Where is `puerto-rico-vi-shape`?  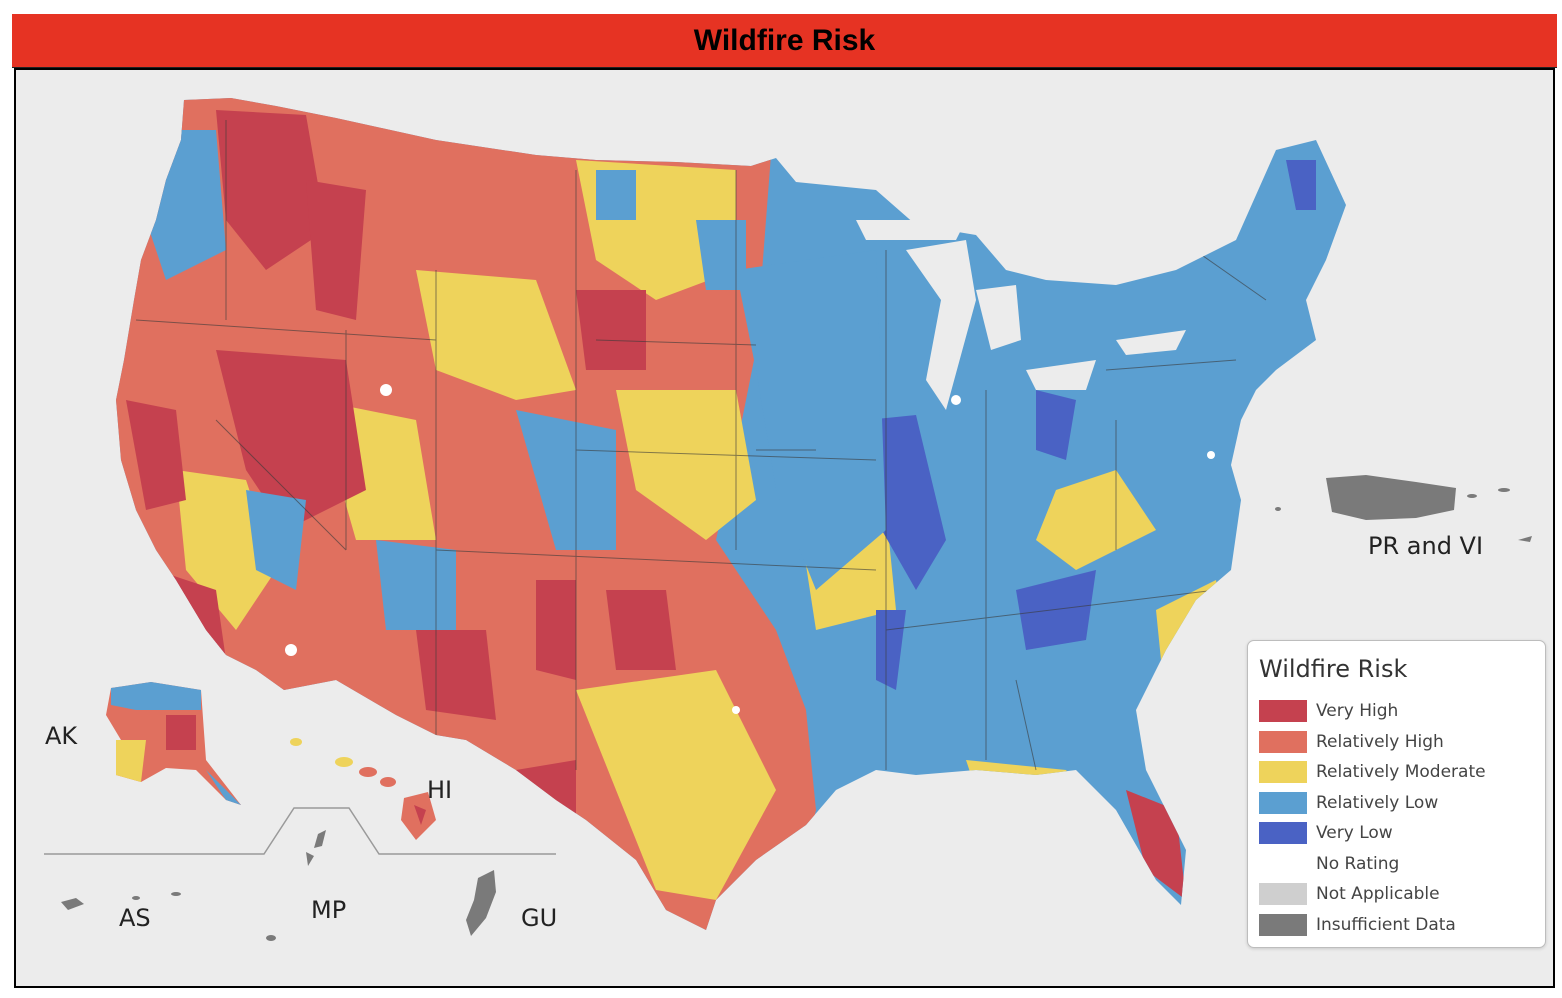 puerto-rico-vi-shape is located at coordinates (1403, 508).